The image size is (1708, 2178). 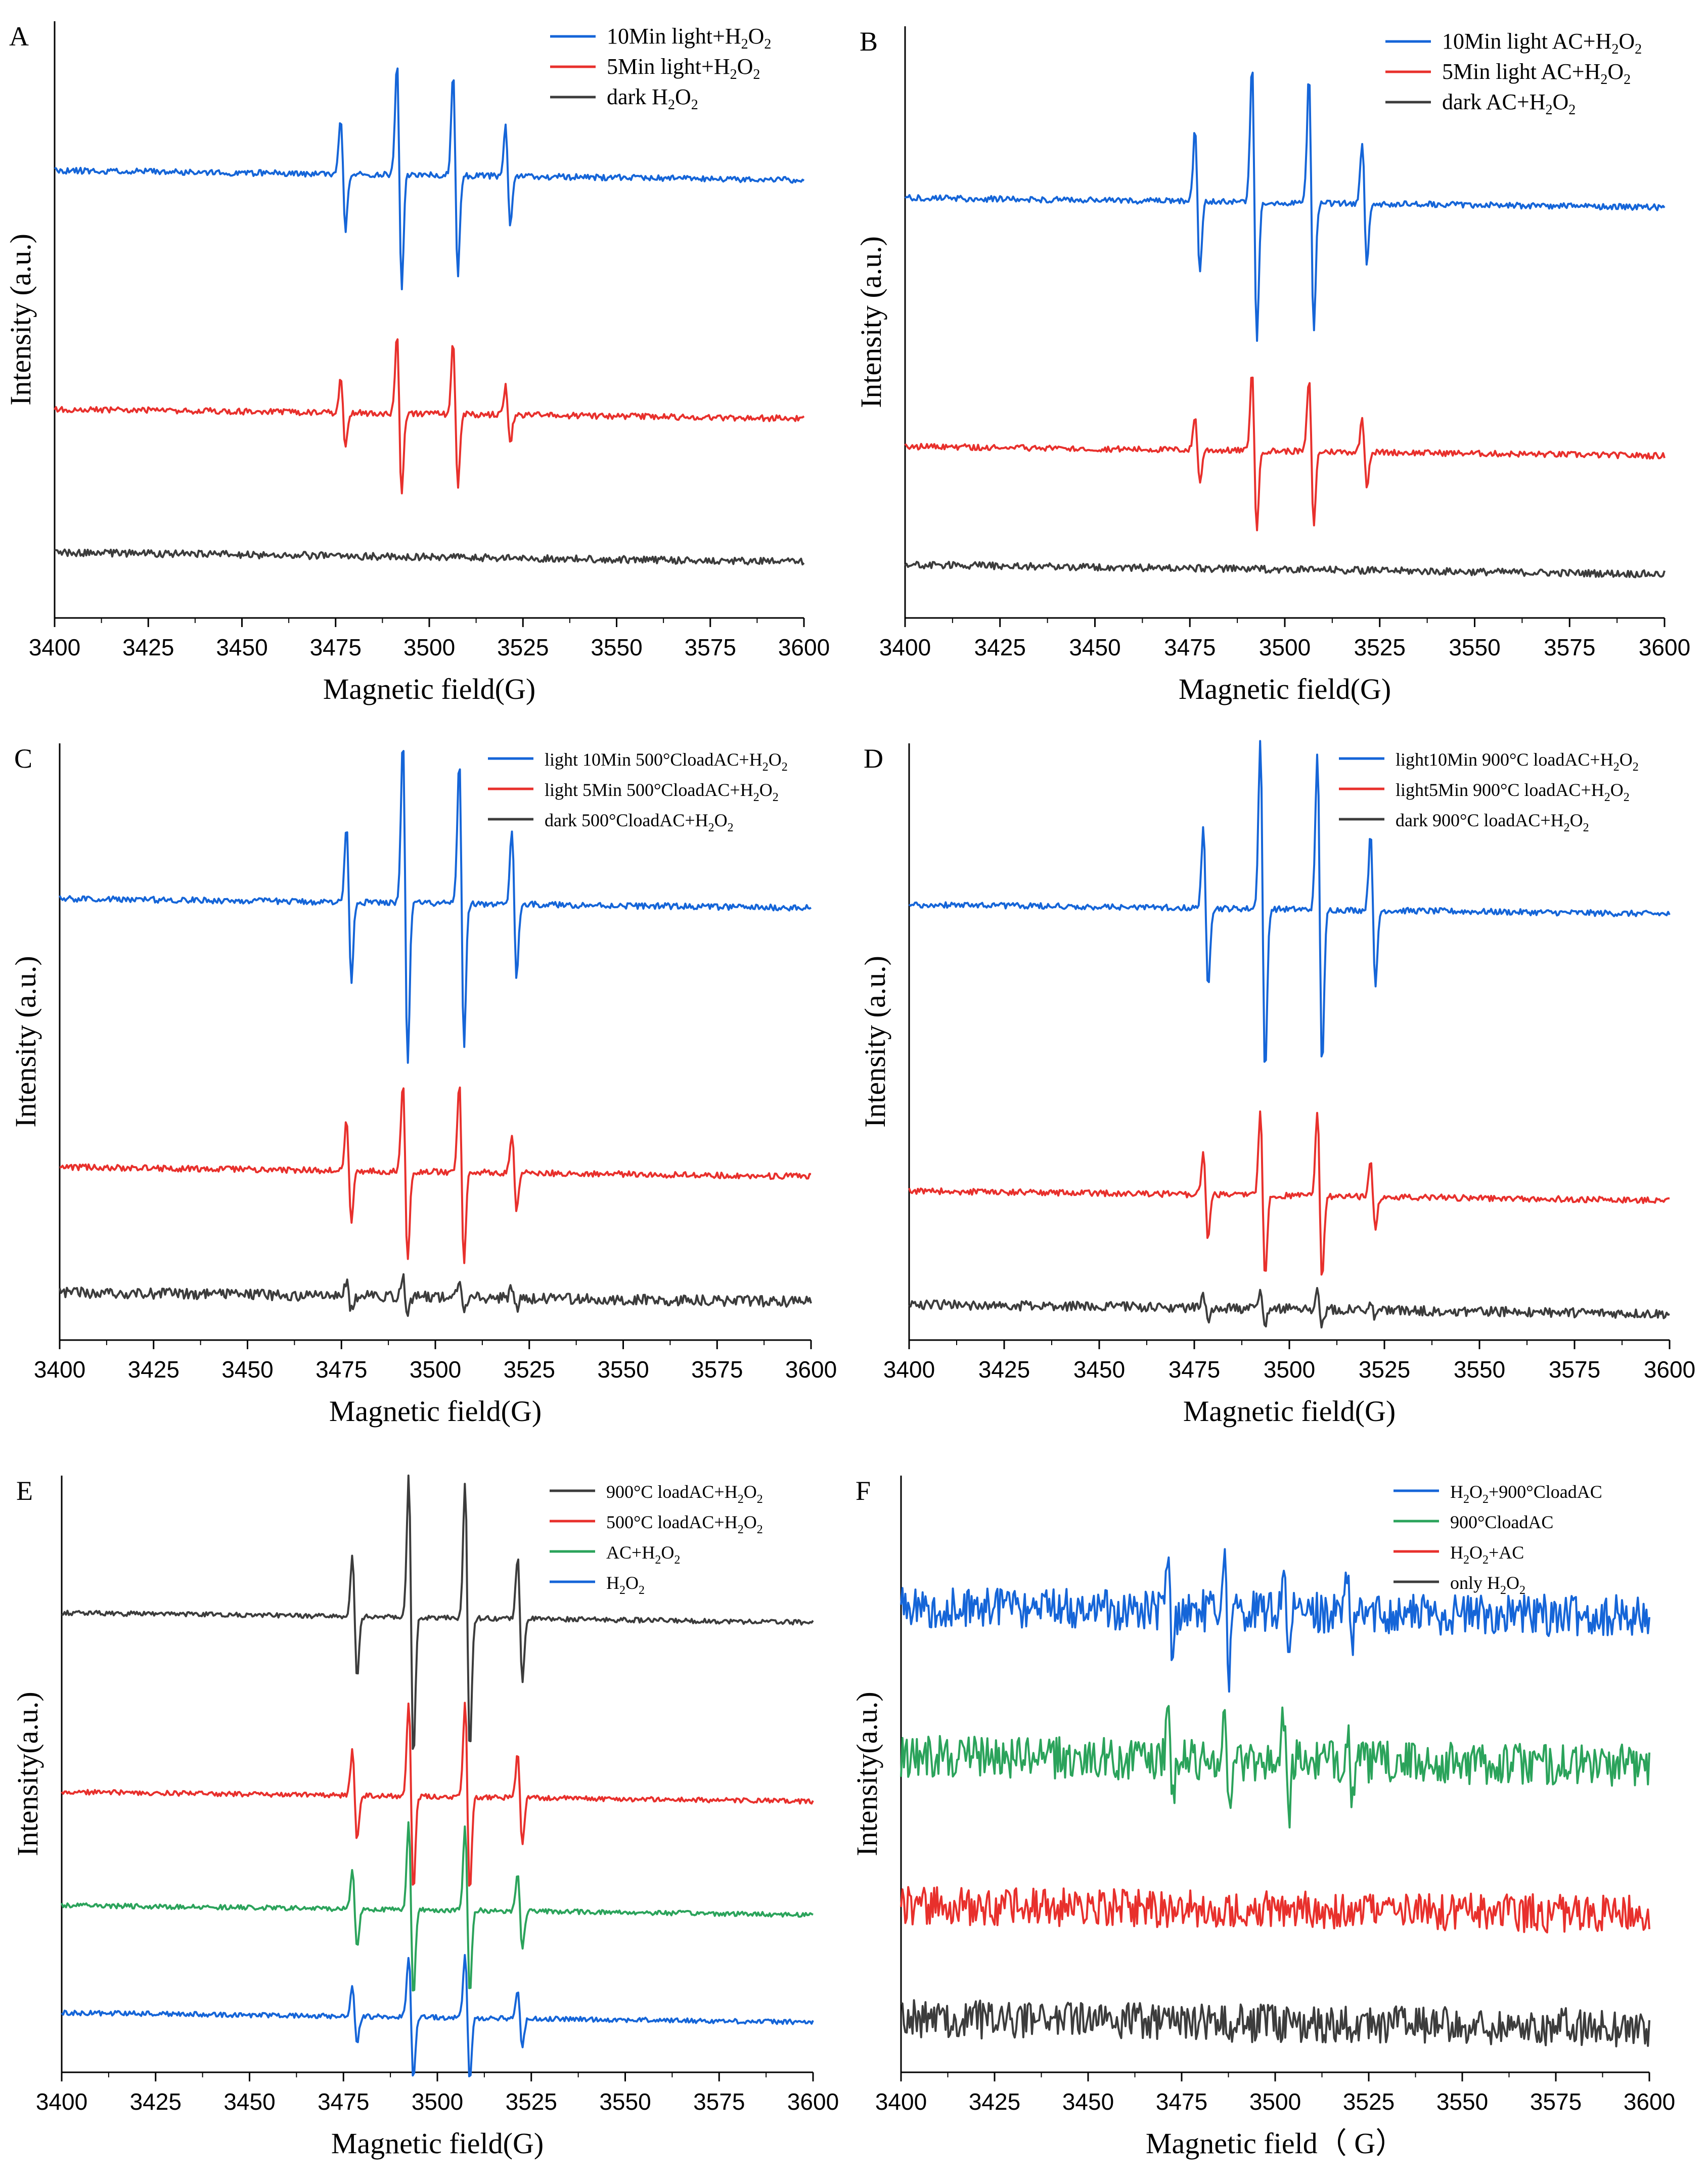 I want to click on legend-text: 10Min light+H, so click(x=674, y=37).